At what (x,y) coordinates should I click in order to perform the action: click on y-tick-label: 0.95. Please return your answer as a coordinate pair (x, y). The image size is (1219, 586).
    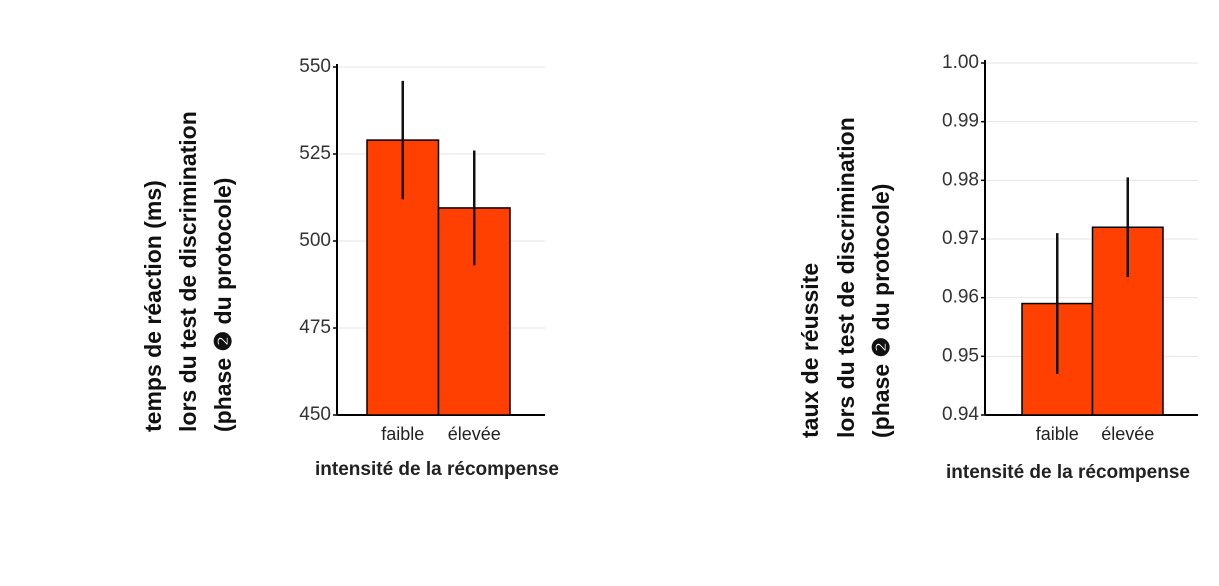
    Looking at the image, I should click on (960, 355).